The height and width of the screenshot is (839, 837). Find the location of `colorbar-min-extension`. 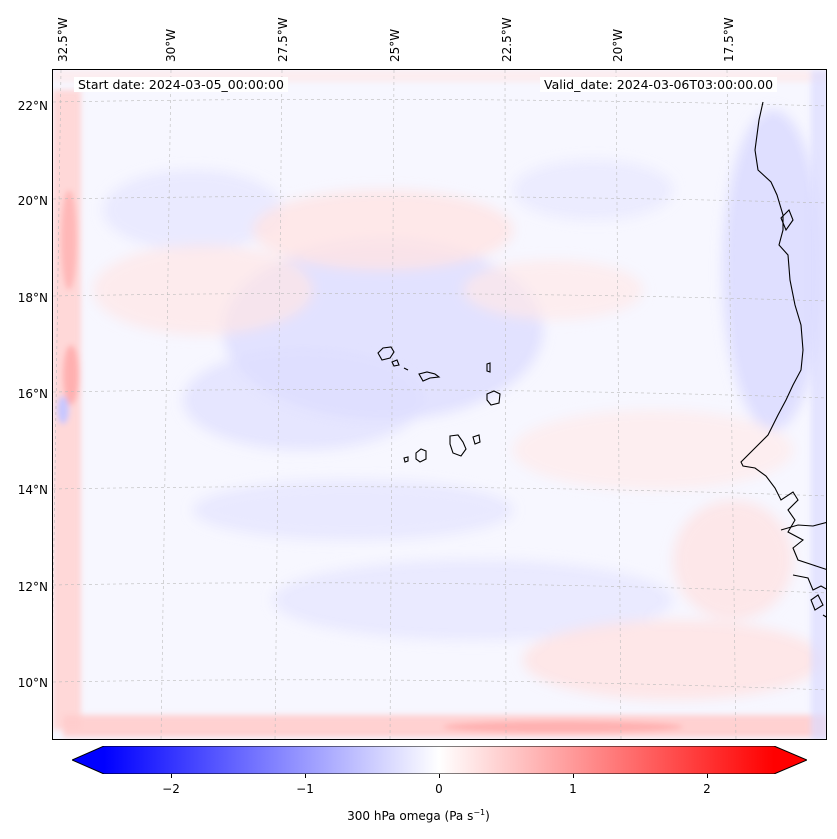

colorbar-min-extension is located at coordinates (88, 760).